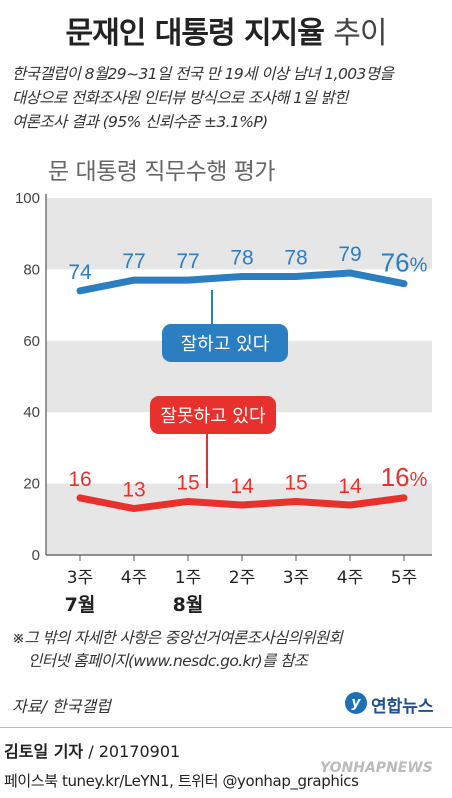 This screenshot has height=798, width=452. What do you see at coordinates (168, 661) in the screenshot?
I see `footnote-line: 인터넷 홈페이지(www.nesdc.go.kr)를 참조` at bounding box center [168, 661].